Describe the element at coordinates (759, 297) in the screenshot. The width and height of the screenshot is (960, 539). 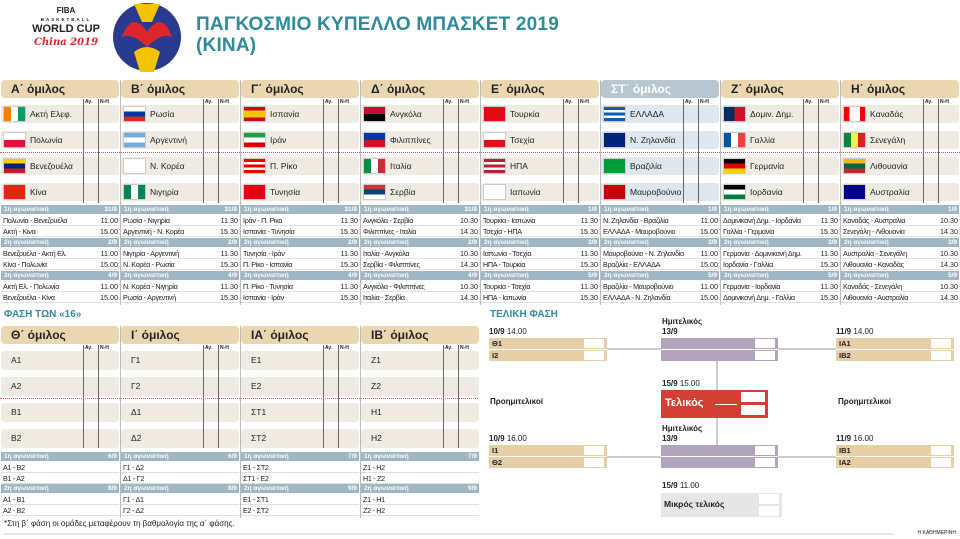
I see `game-teams: Δομινικανή Δημ. - Γαλλία` at that location.